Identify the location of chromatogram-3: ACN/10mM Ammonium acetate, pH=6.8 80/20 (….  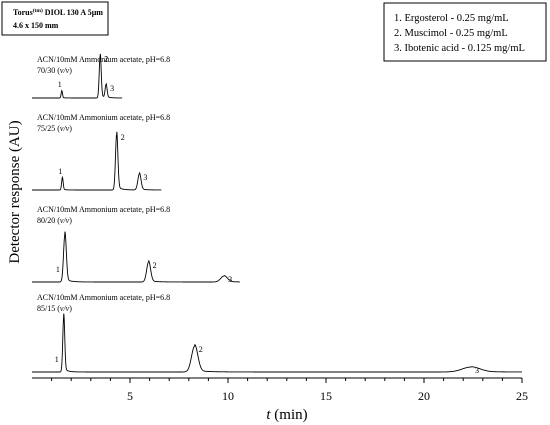
(136, 244).